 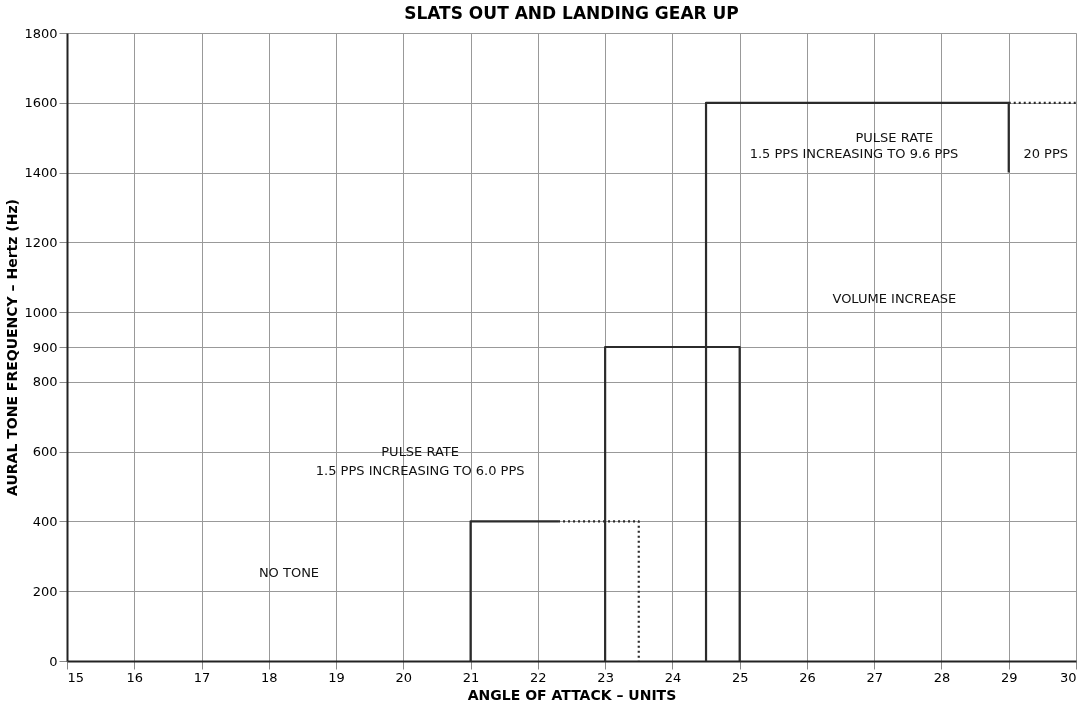 I want to click on x-tick-label: 26, so click(x=807, y=677).